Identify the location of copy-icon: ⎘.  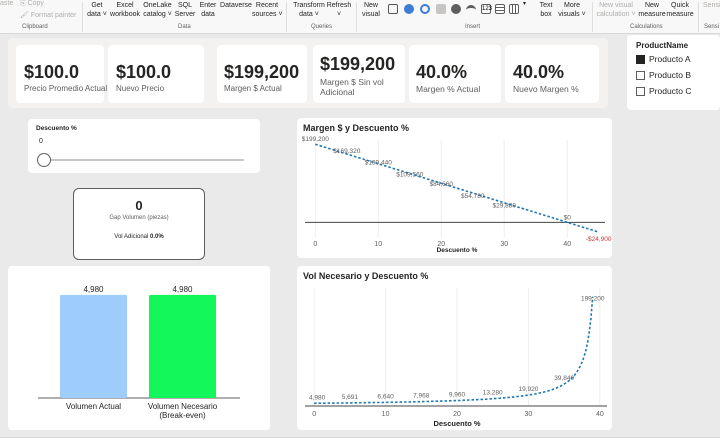
(24, 3).